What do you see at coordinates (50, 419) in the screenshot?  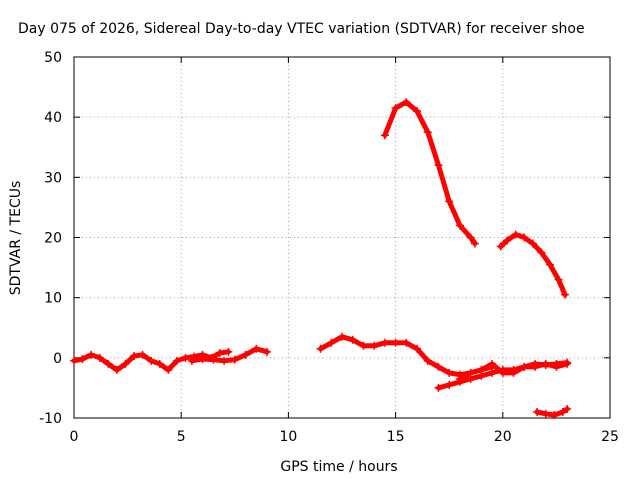 I see `y-tick-label: -10` at bounding box center [50, 419].